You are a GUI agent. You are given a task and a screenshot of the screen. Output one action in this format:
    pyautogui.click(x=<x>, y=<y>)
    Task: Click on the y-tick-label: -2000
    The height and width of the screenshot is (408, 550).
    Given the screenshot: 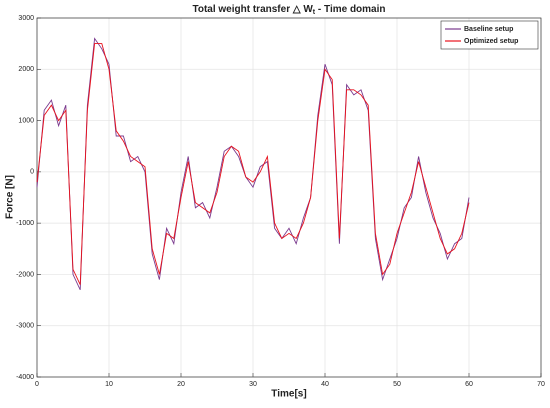 What is the action you would take?
    pyautogui.click(x=25, y=274)
    